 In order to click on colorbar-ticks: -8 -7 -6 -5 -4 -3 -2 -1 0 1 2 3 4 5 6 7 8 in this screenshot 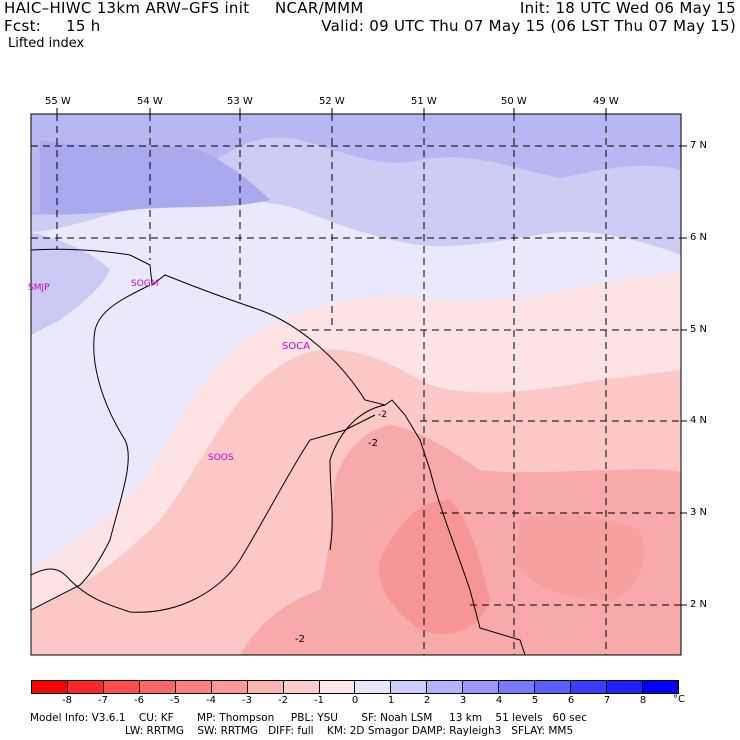, I will do `click(355, 702)`.